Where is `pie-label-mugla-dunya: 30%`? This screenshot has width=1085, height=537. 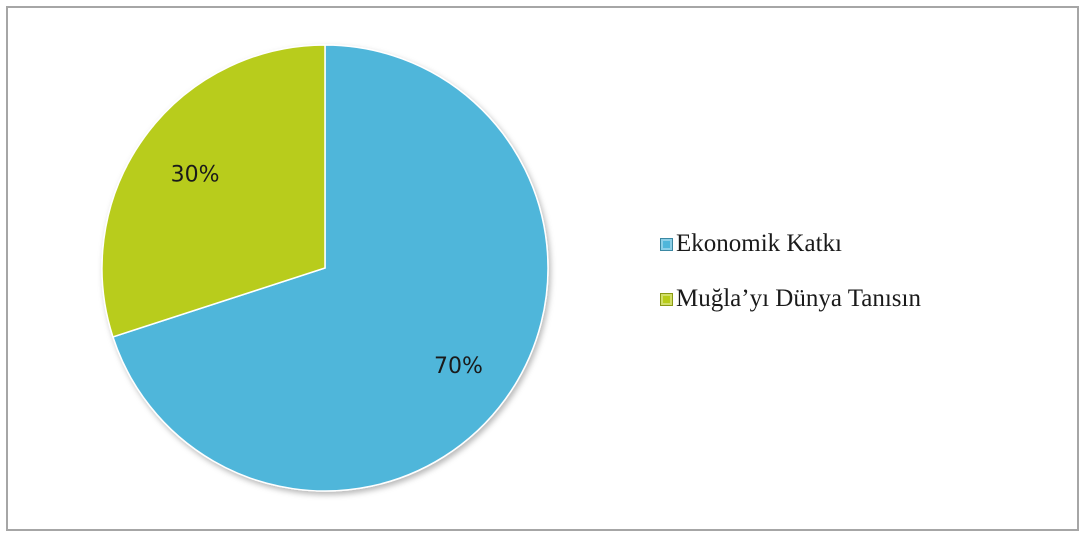 pie-label-mugla-dunya: 30% is located at coordinates (195, 175).